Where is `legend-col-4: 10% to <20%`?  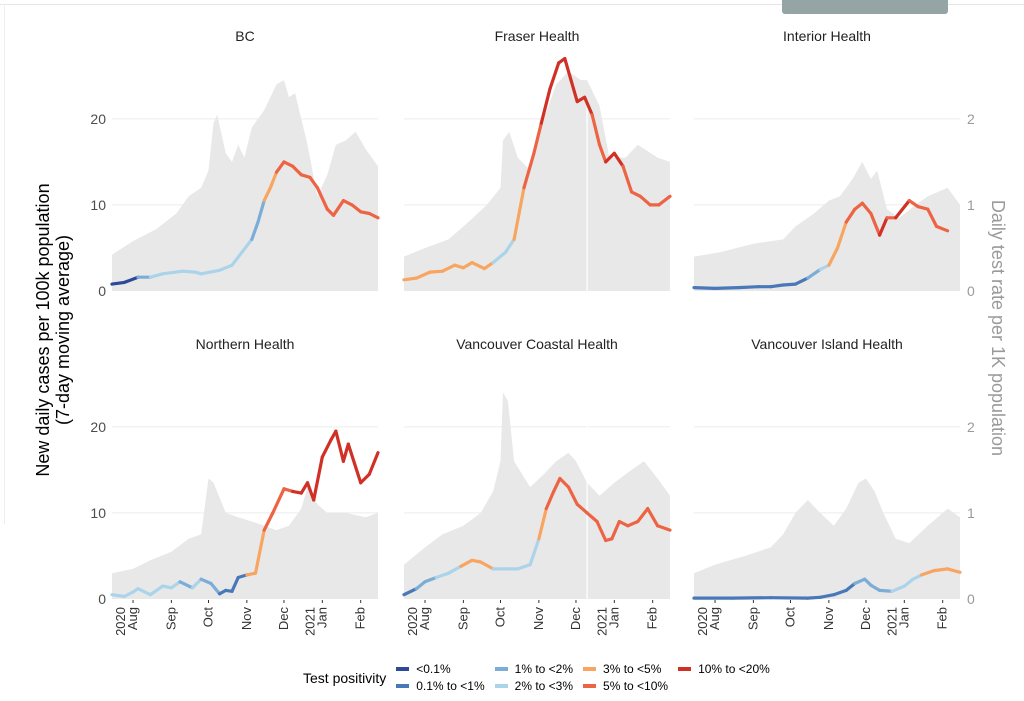 legend-col-4: 10% to <20% is located at coordinates (724, 668).